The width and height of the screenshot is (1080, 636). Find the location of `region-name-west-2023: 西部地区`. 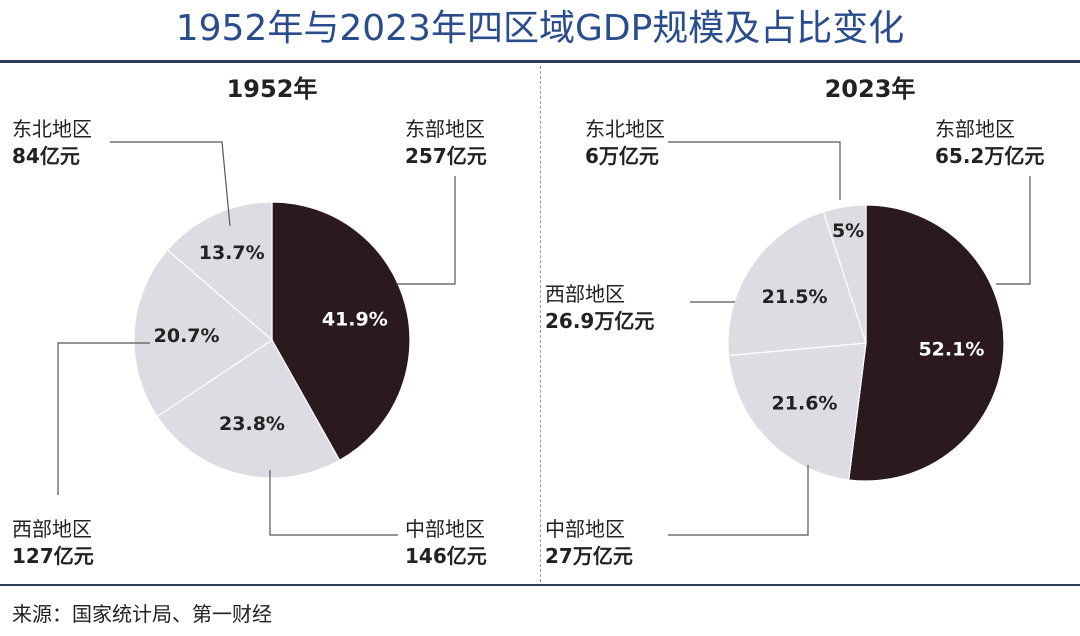

region-name-west-2023: 西部地区 is located at coordinates (585, 294).